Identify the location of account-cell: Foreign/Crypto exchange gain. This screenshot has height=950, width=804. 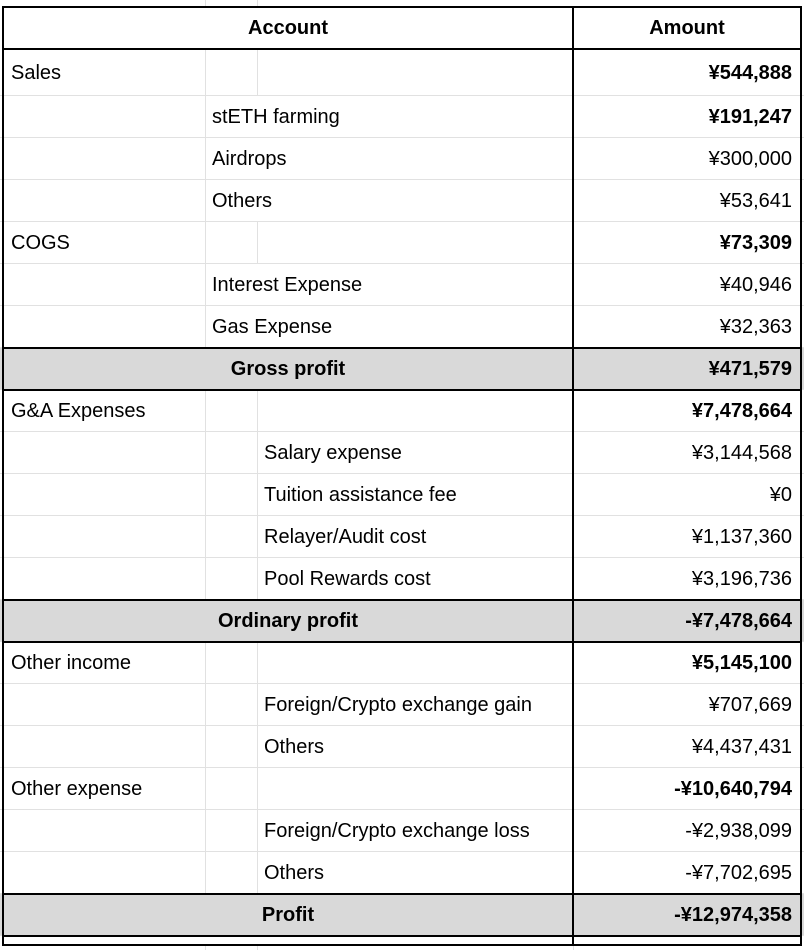
(398, 704).